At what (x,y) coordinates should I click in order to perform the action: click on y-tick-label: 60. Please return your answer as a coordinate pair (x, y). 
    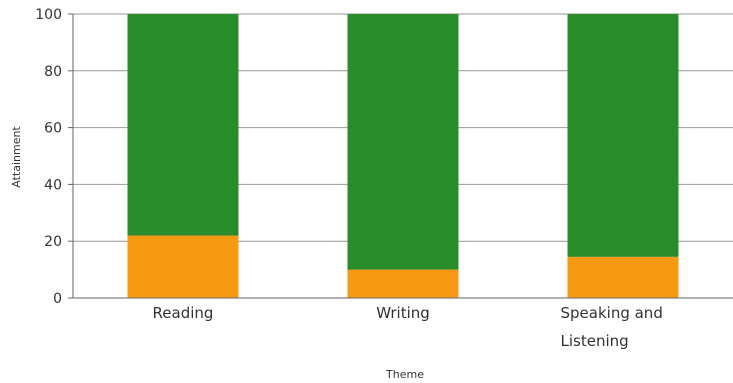
    Looking at the image, I should click on (53, 129).